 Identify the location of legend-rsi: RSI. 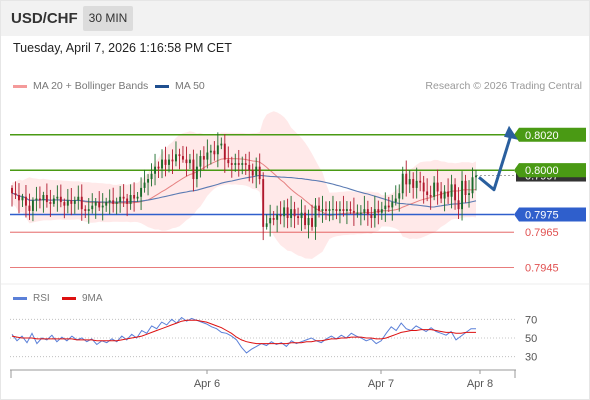
(31, 298).